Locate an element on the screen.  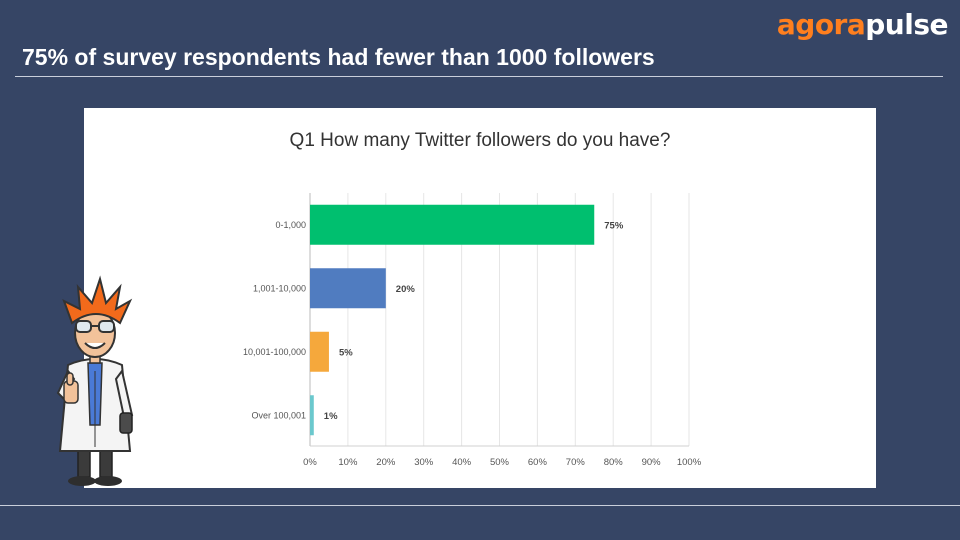
logo-part-pulse: pulse is located at coordinates (906, 24).